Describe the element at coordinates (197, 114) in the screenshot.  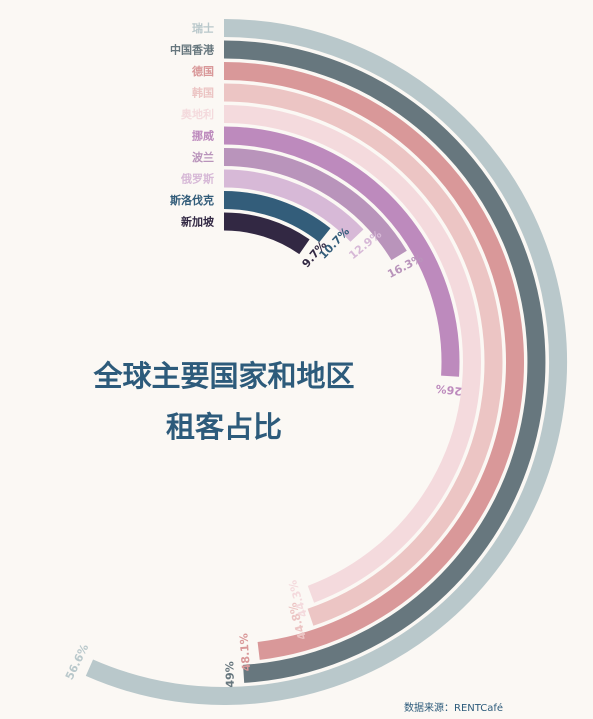
I see `series-name-label: 奥地利` at that location.